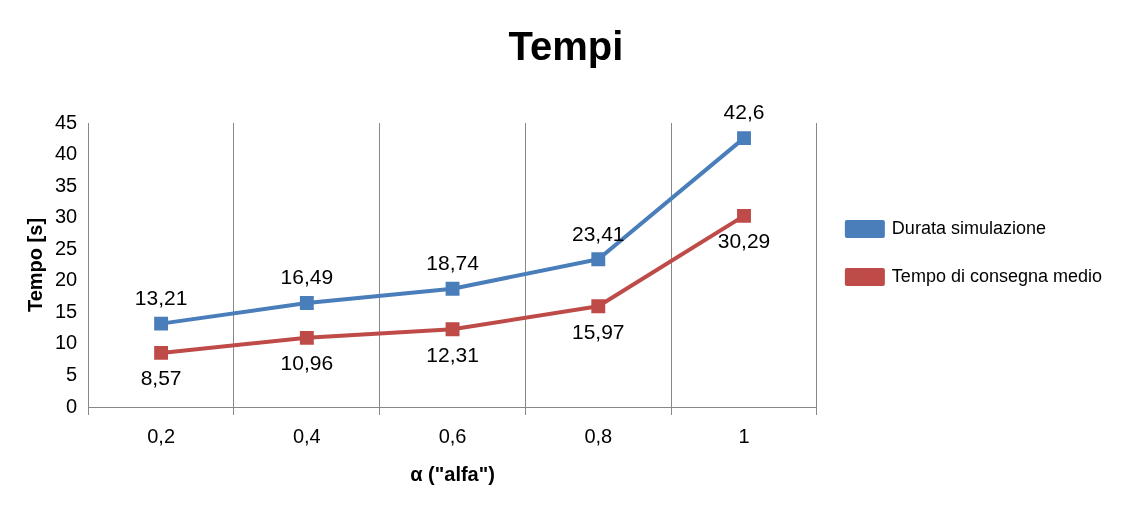 The height and width of the screenshot is (531, 1132). I want to click on data-label: 13,21, so click(161, 297).